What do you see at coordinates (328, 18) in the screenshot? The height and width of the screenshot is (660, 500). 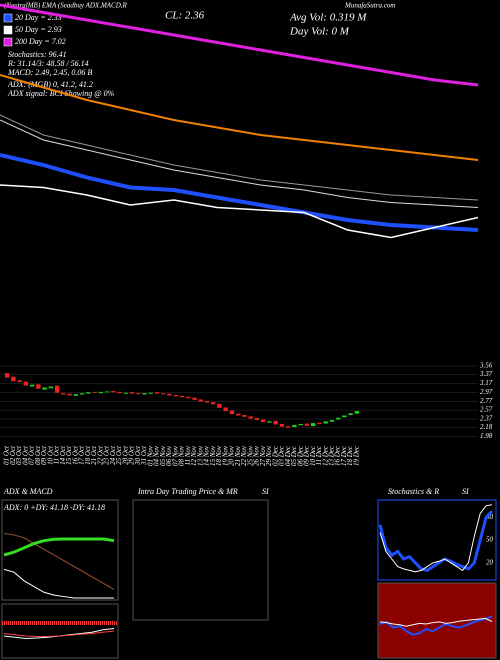 I see `avg-vol: Avg Vol: 0.319 M` at bounding box center [328, 18].